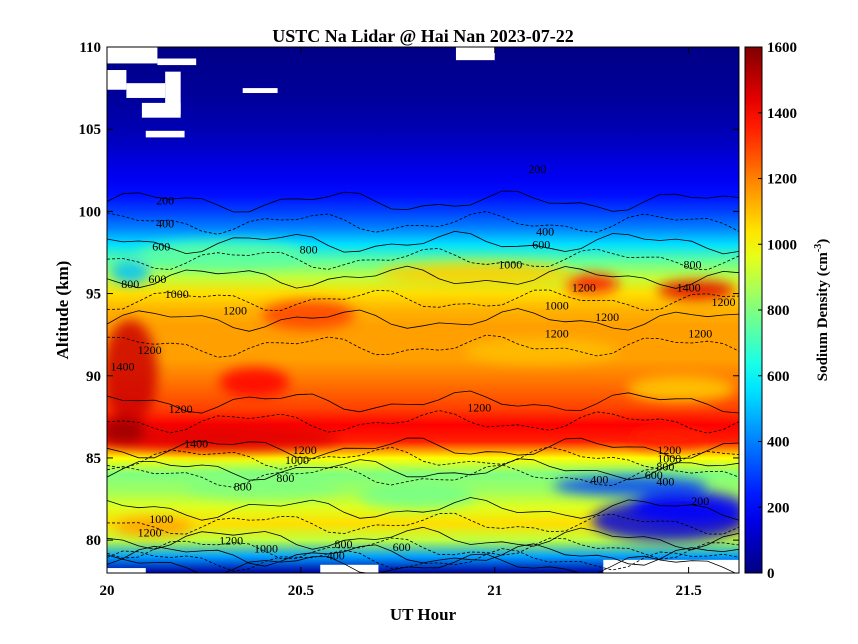 This screenshot has width=858, height=644. I want to click on y-tick-label: 100, so click(90, 212).